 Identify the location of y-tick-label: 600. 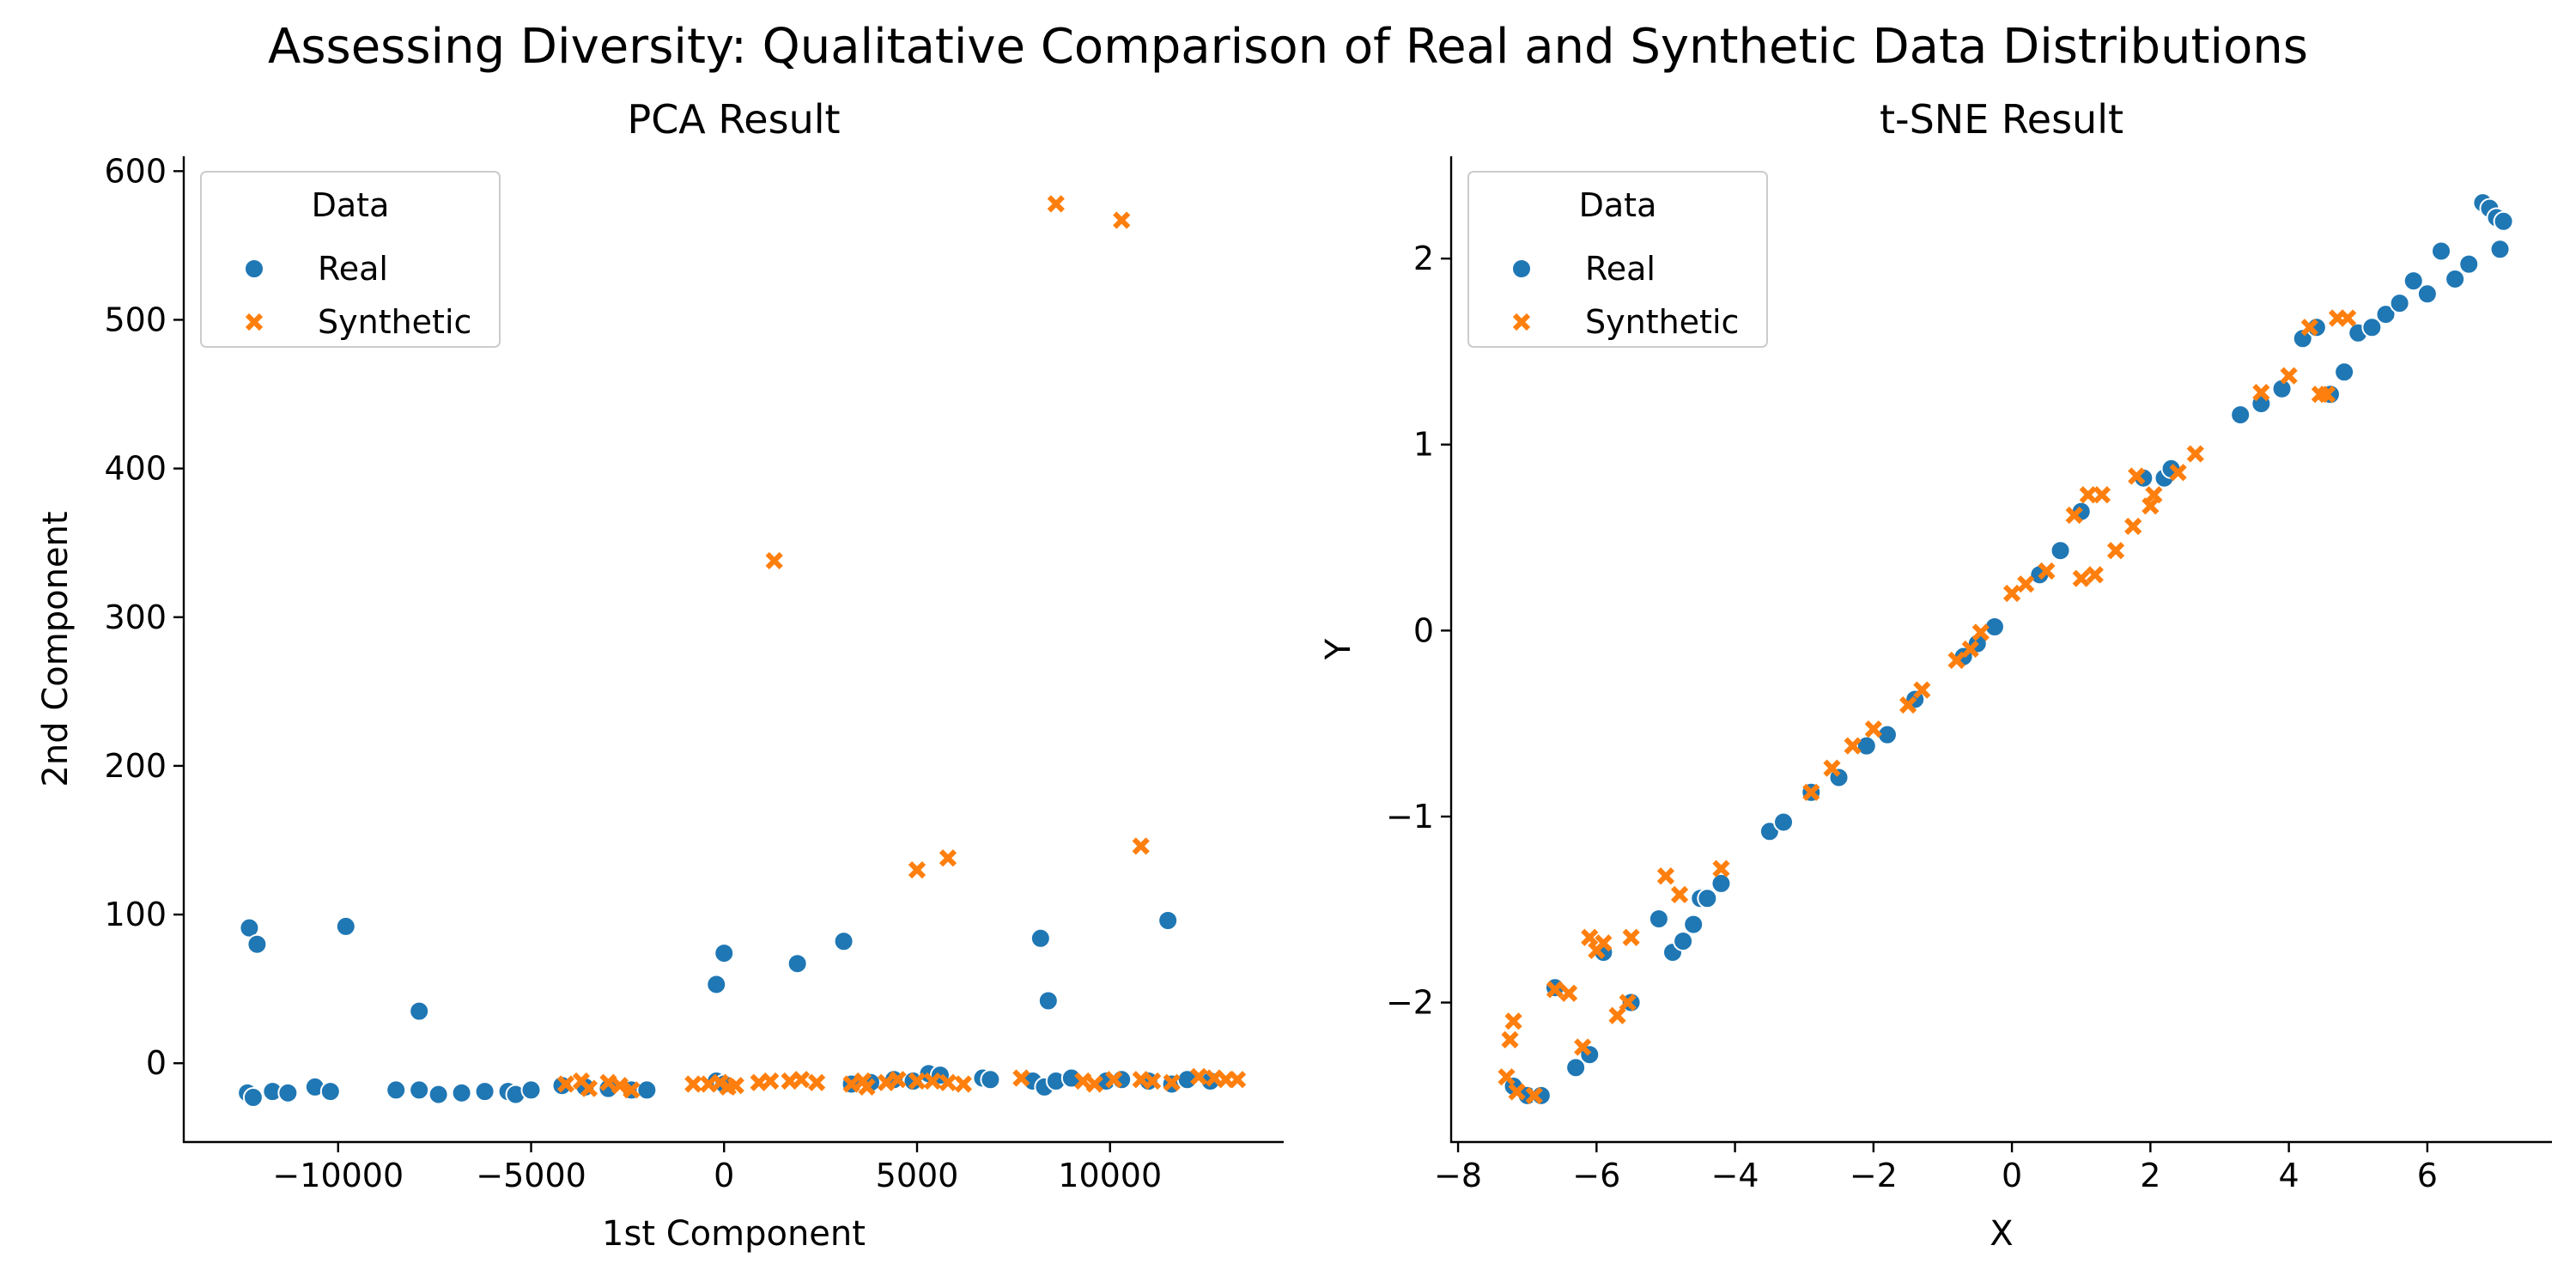
(135, 171).